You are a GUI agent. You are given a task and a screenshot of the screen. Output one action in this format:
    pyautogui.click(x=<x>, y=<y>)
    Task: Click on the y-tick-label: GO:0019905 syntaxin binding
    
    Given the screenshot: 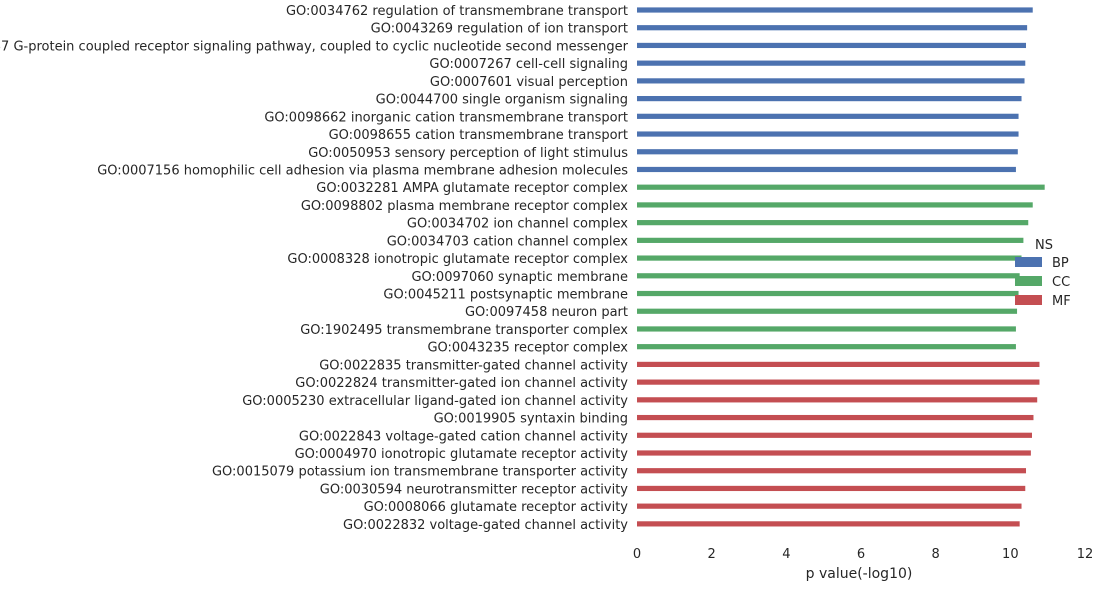 What is the action you would take?
    pyautogui.click(x=531, y=419)
    